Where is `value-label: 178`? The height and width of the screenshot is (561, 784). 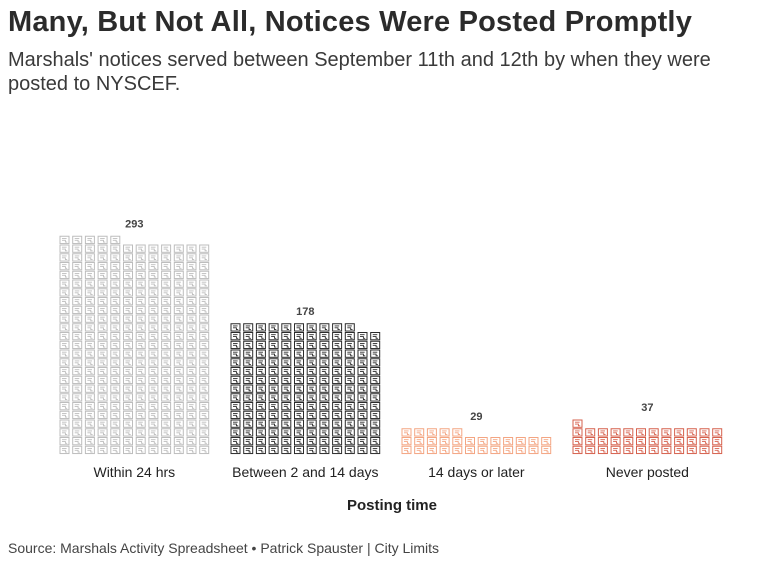
value-label: 178 is located at coordinates (305, 312).